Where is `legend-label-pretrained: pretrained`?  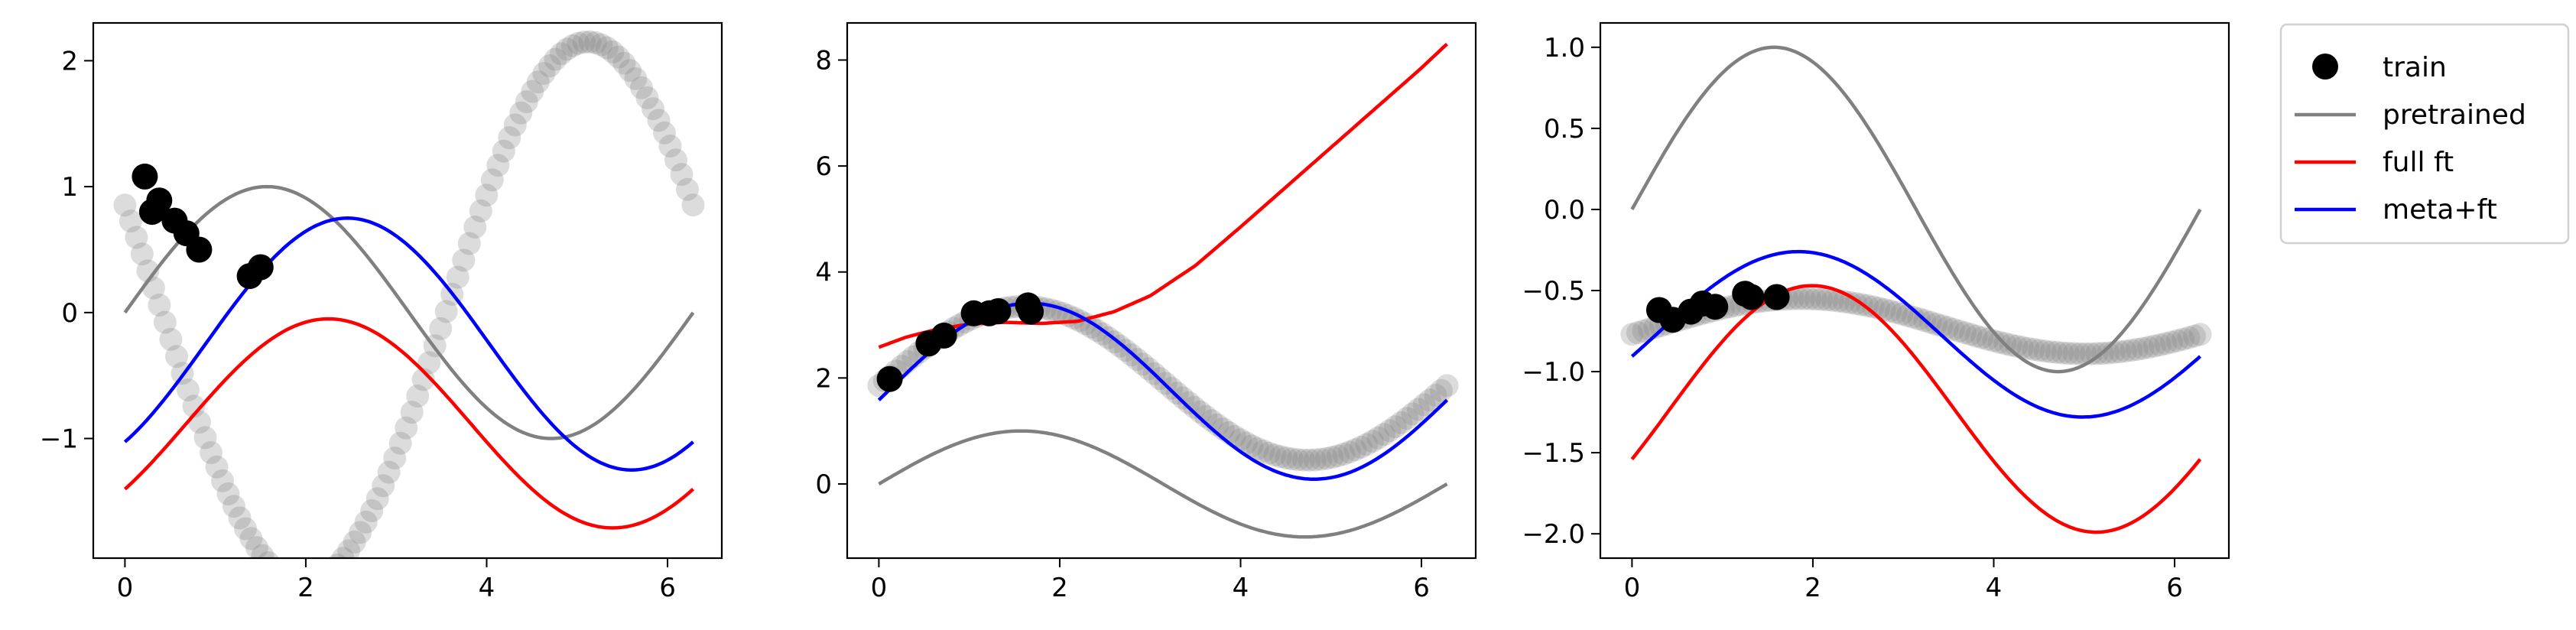
legend-label-pretrained: pretrained is located at coordinates (2454, 115).